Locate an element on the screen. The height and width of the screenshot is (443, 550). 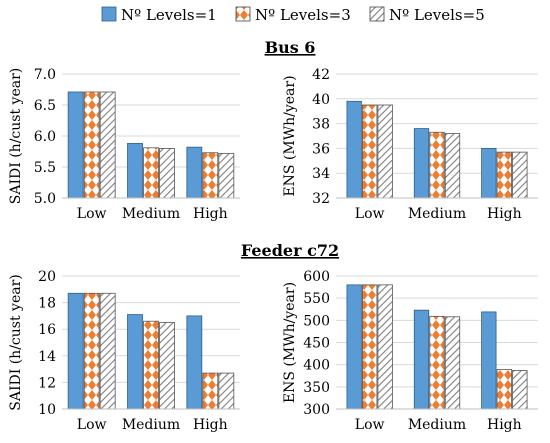
y-tick-label: 14 is located at coordinates (47, 357).